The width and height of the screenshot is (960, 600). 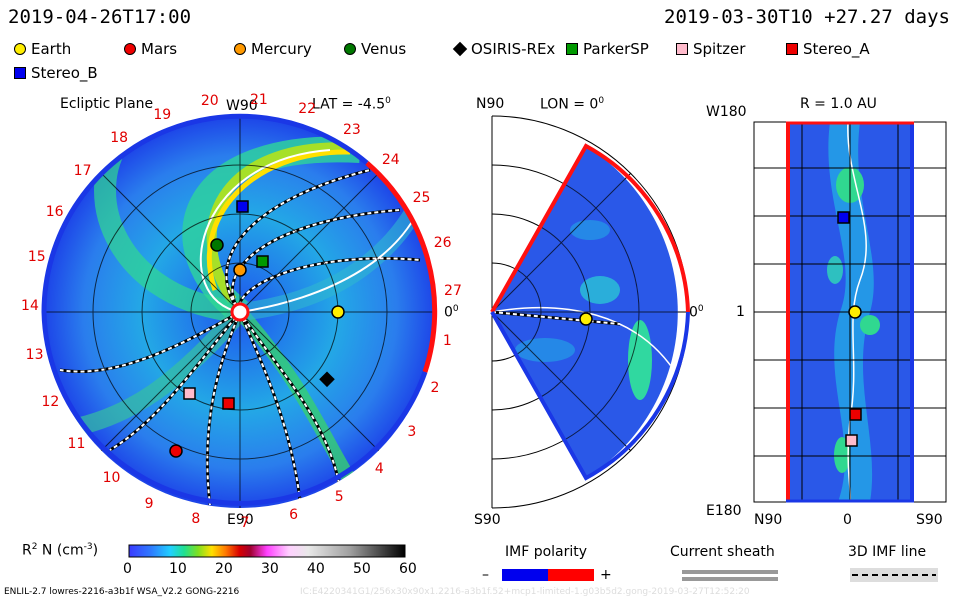 I want to click on colorbar-tick: 20, so click(x=224, y=569).